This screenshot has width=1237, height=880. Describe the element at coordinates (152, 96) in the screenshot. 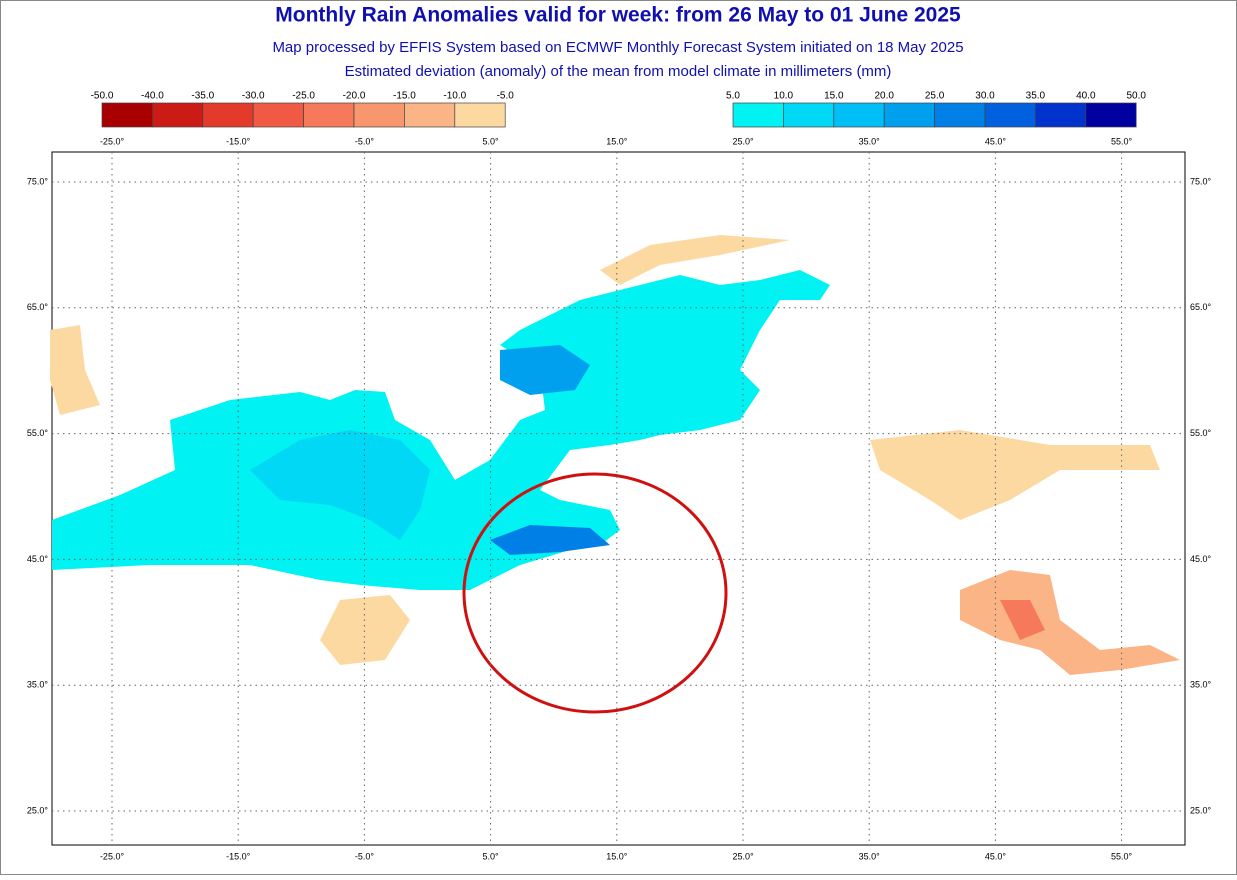

I see `legend-label: -40.0` at that location.